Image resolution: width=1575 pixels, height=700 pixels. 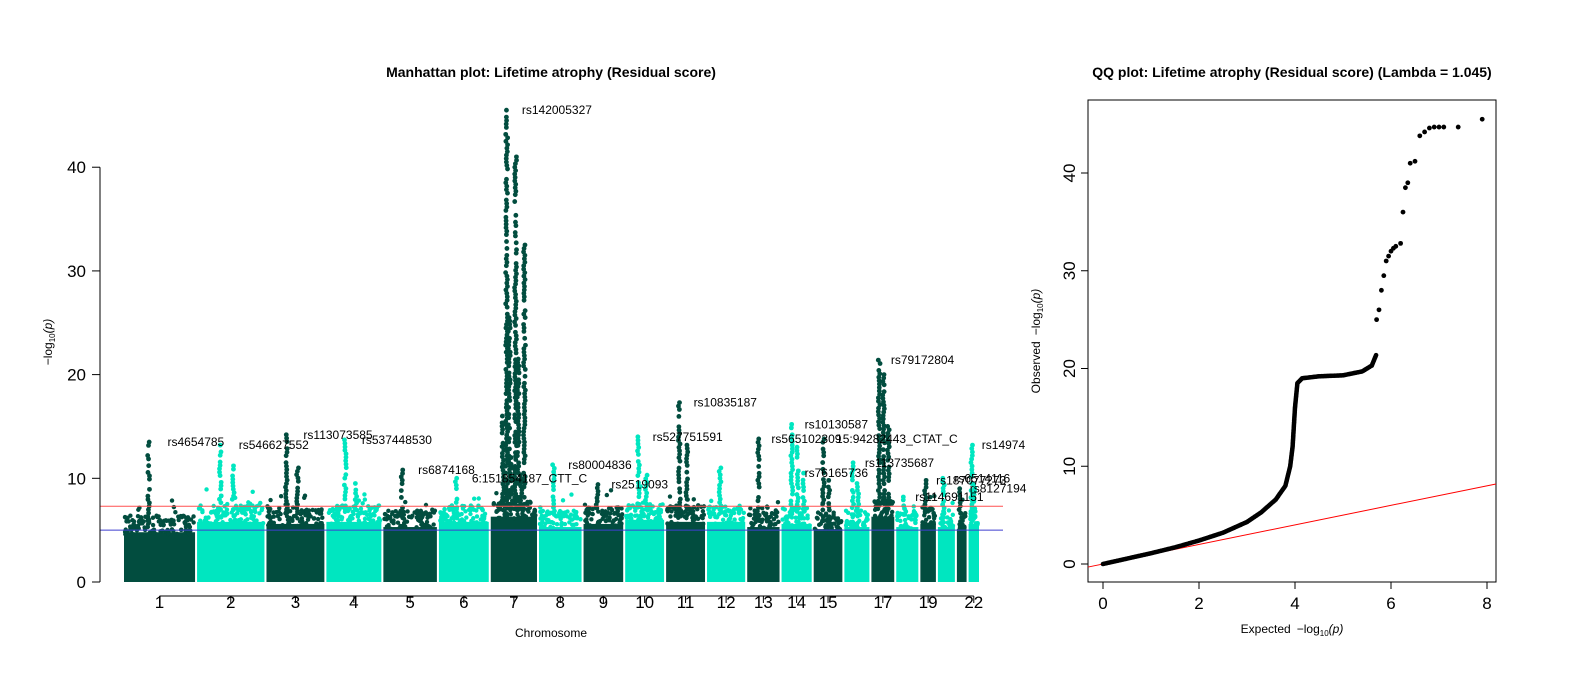 What do you see at coordinates (410, 554) in the screenshot?
I see `chromosome-5-bulk` at bounding box center [410, 554].